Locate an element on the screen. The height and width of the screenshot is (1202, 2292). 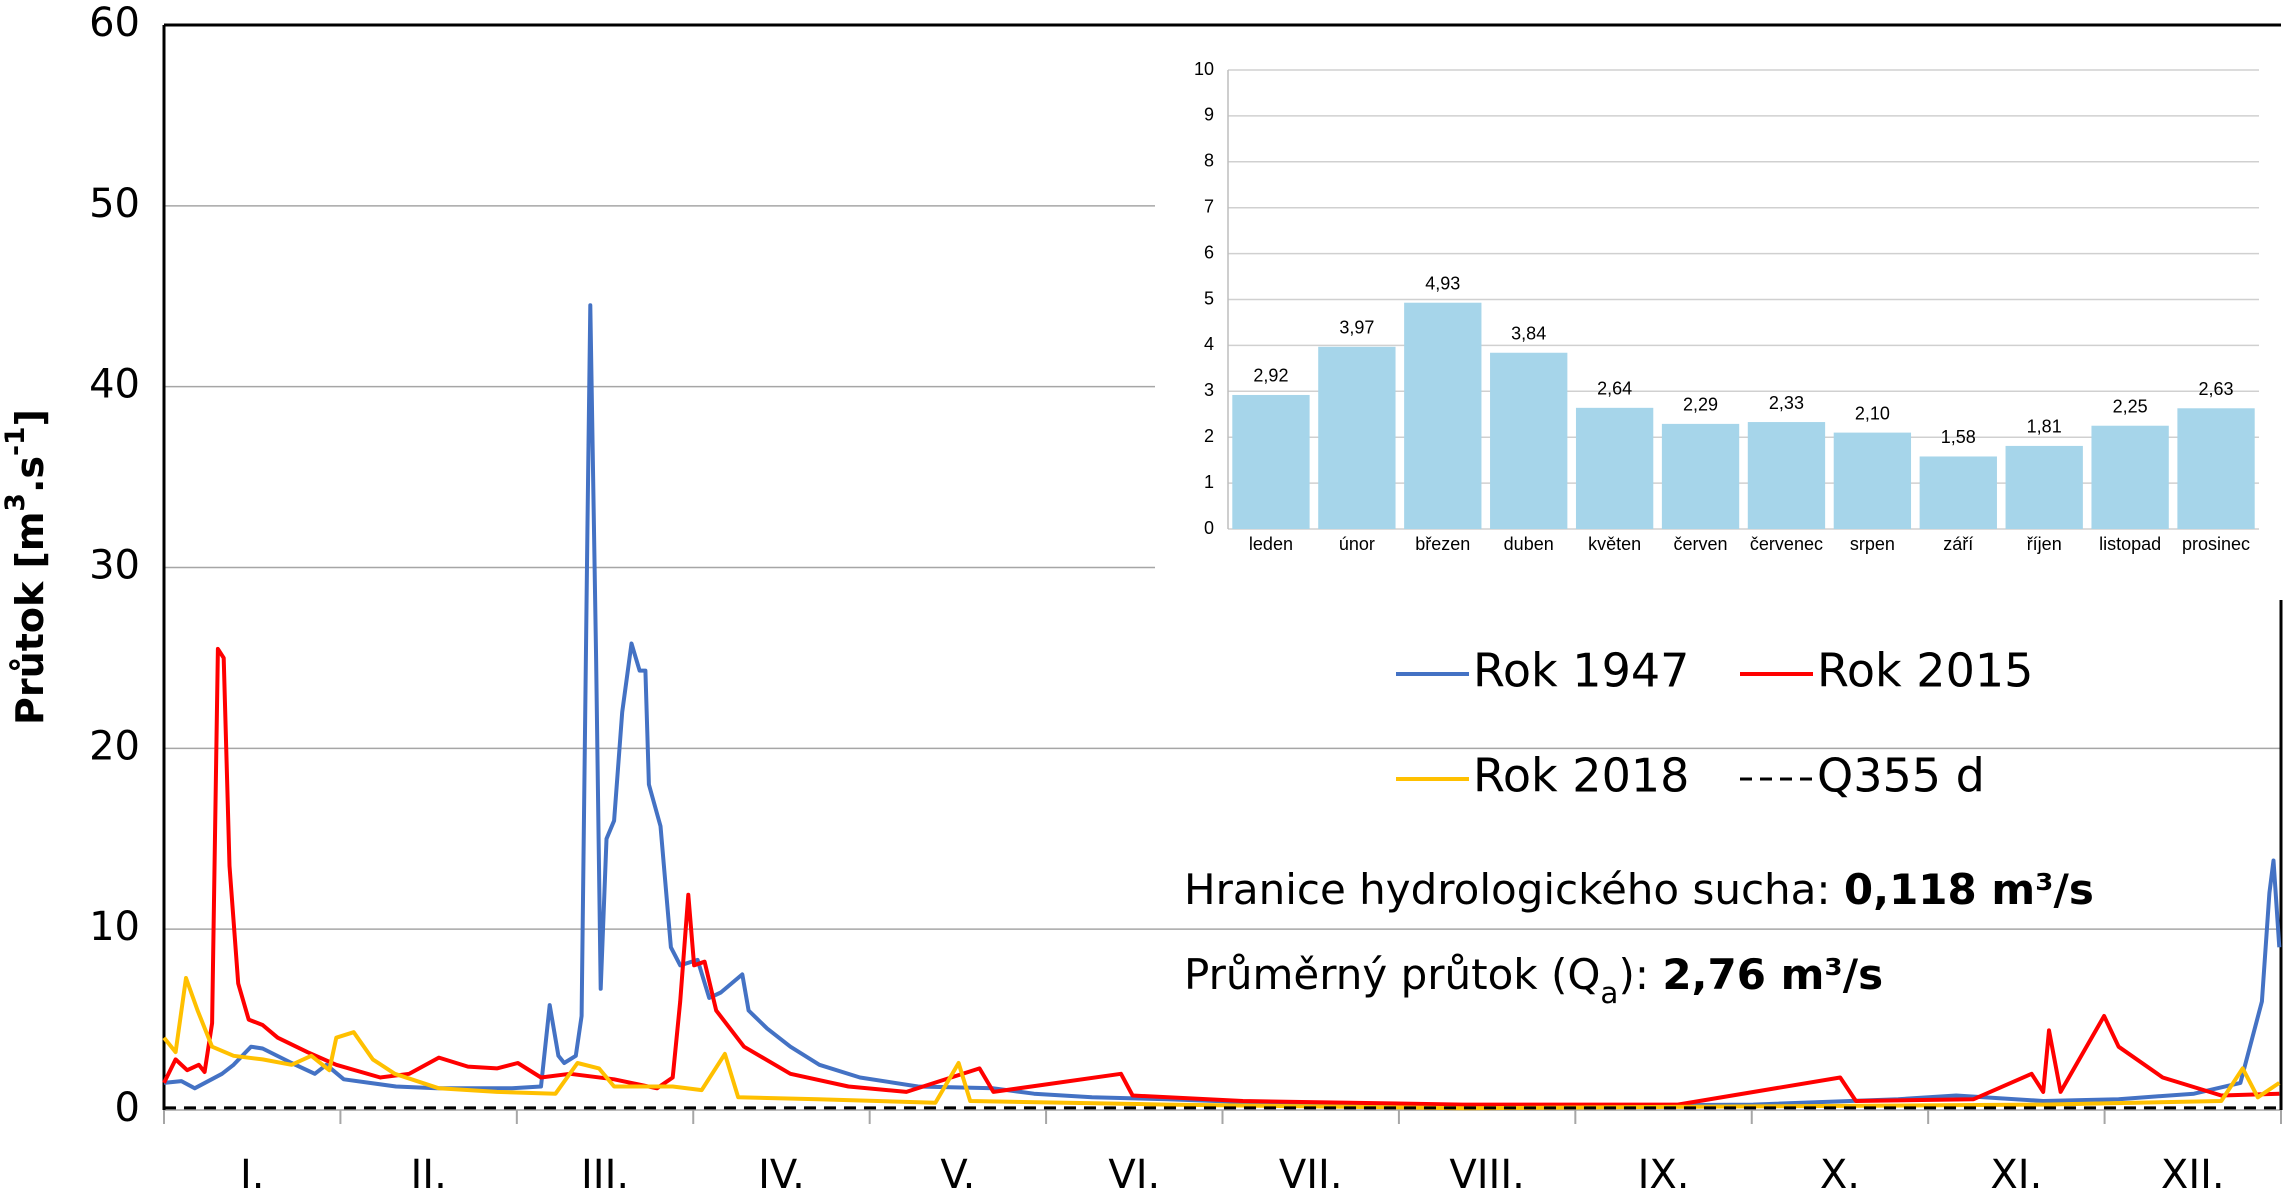
legend-label: Rok 1947 is located at coordinates (1581, 671).